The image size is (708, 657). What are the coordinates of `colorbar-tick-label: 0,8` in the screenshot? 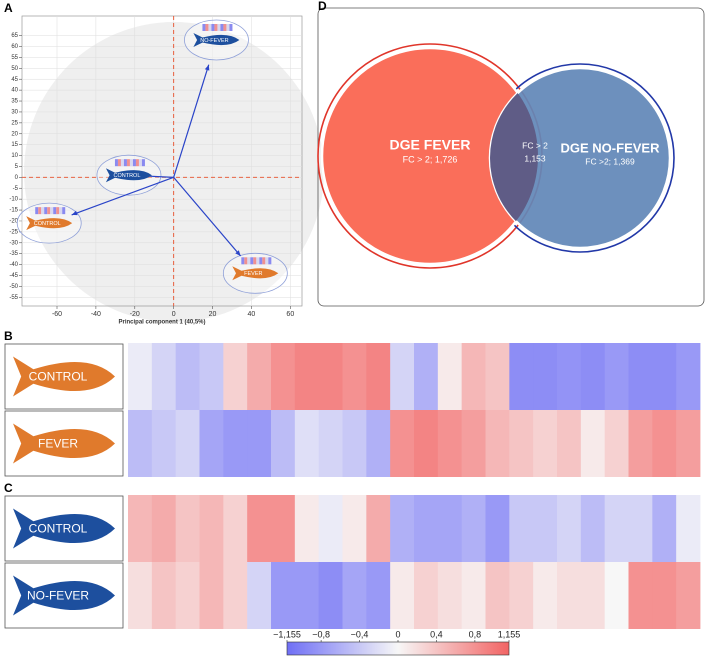 It's located at (475, 634).